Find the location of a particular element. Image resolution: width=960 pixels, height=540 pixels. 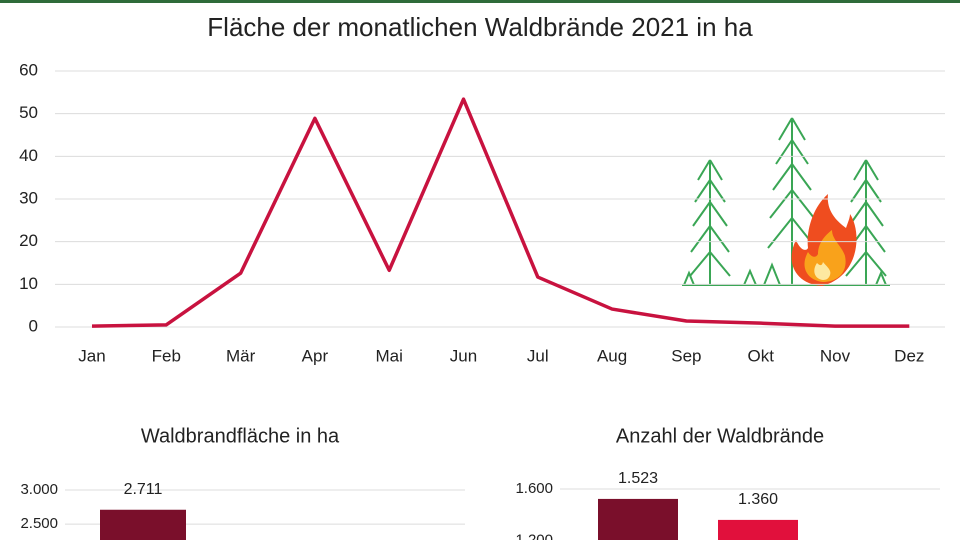

forest-icon is located at coordinates (786, 201).